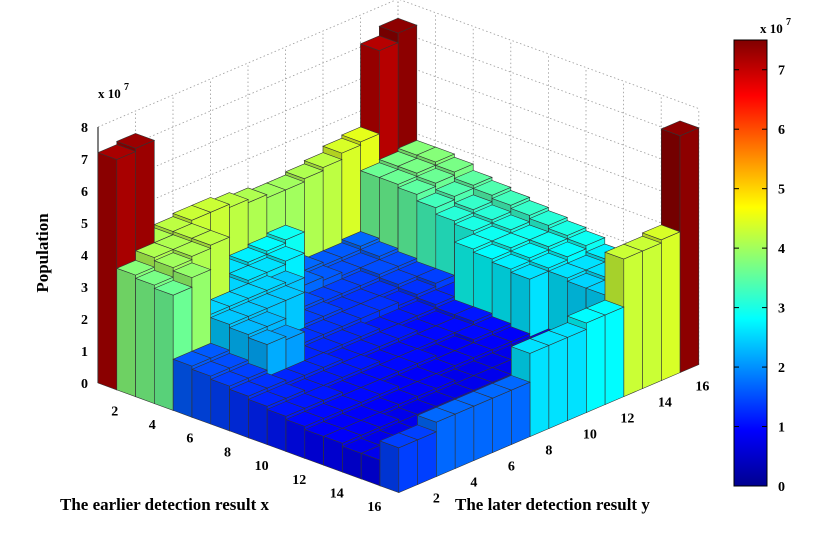 The width and height of the screenshot is (817, 549). What do you see at coordinates (84, 288) in the screenshot?
I see `z-tick-label: 3` at bounding box center [84, 288].